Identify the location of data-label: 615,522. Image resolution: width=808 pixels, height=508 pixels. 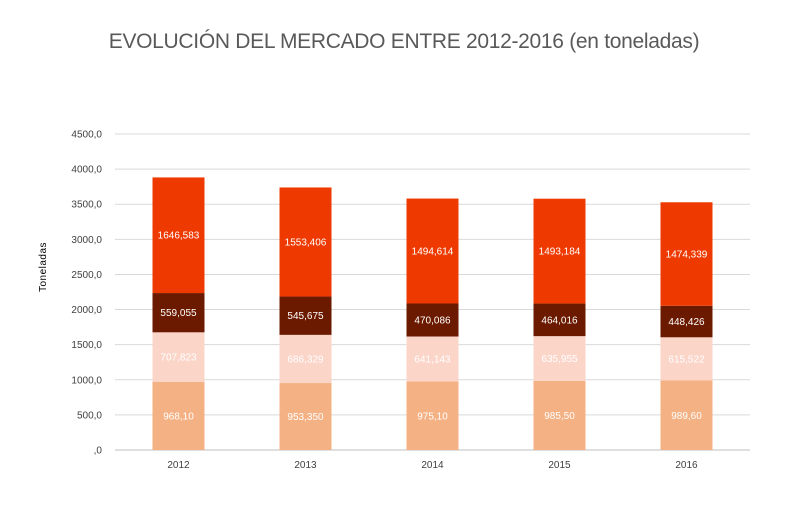
(686, 359).